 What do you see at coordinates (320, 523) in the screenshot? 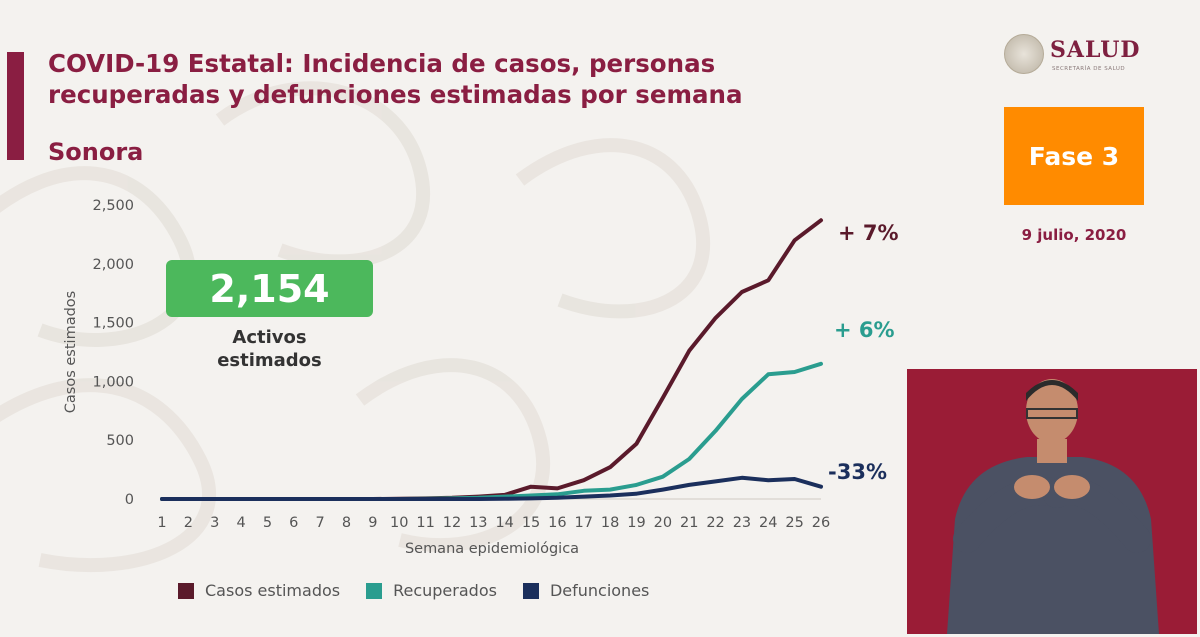
I see `x-tick-label: 7` at bounding box center [320, 523].